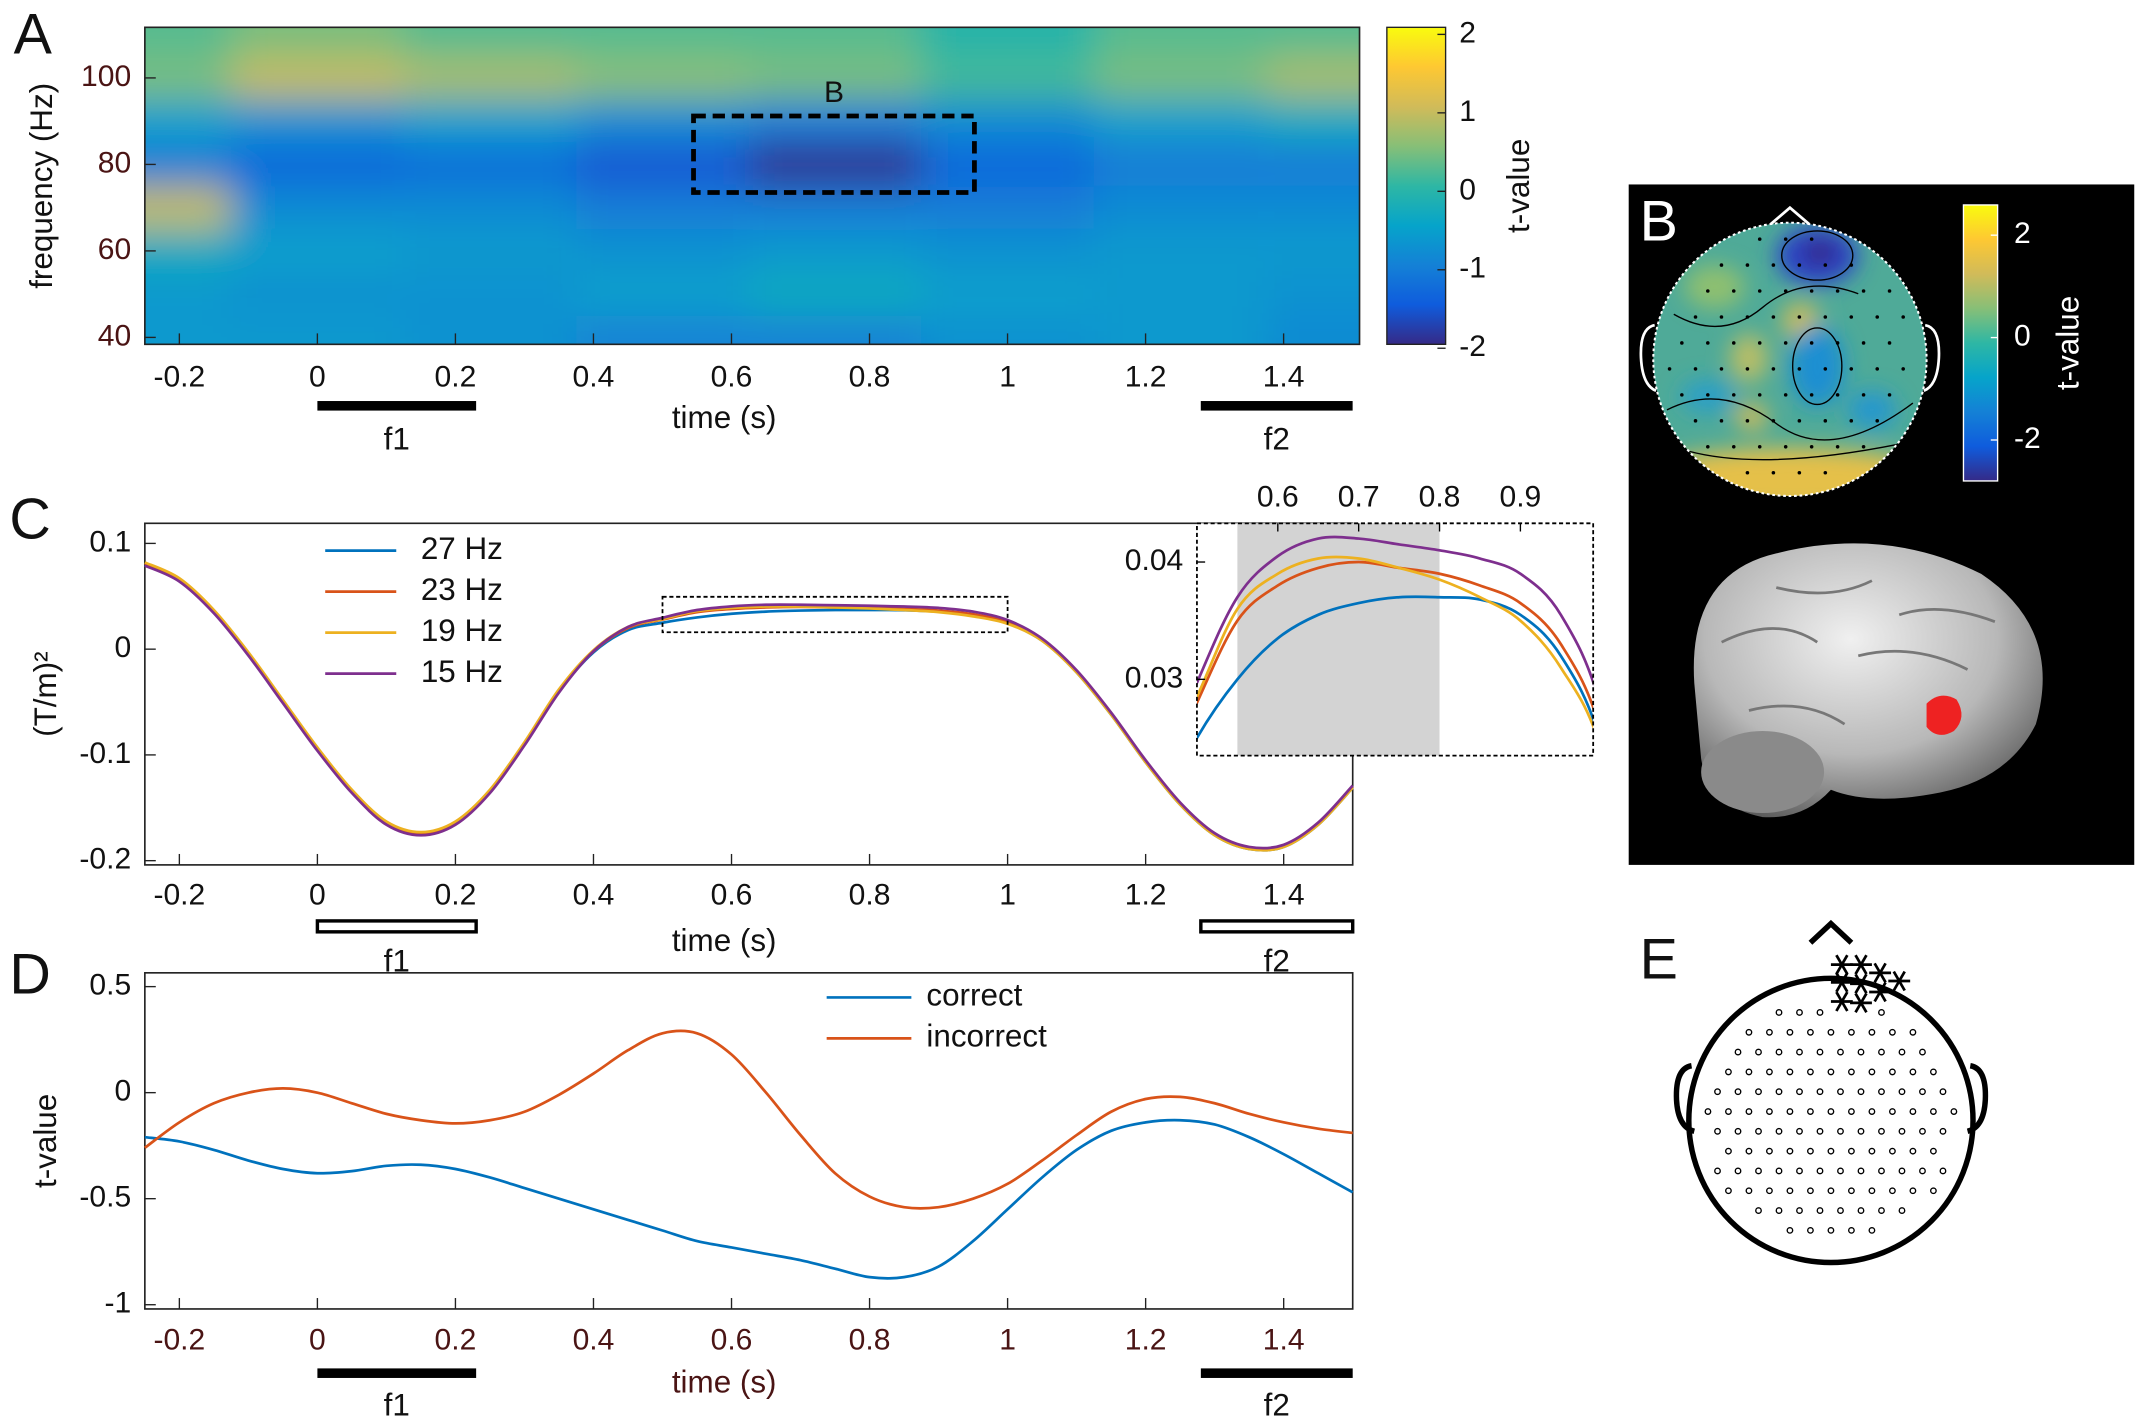  What do you see at coordinates (1467, 32) in the screenshot?
I see `colorbar-tick-label: 2` at bounding box center [1467, 32].